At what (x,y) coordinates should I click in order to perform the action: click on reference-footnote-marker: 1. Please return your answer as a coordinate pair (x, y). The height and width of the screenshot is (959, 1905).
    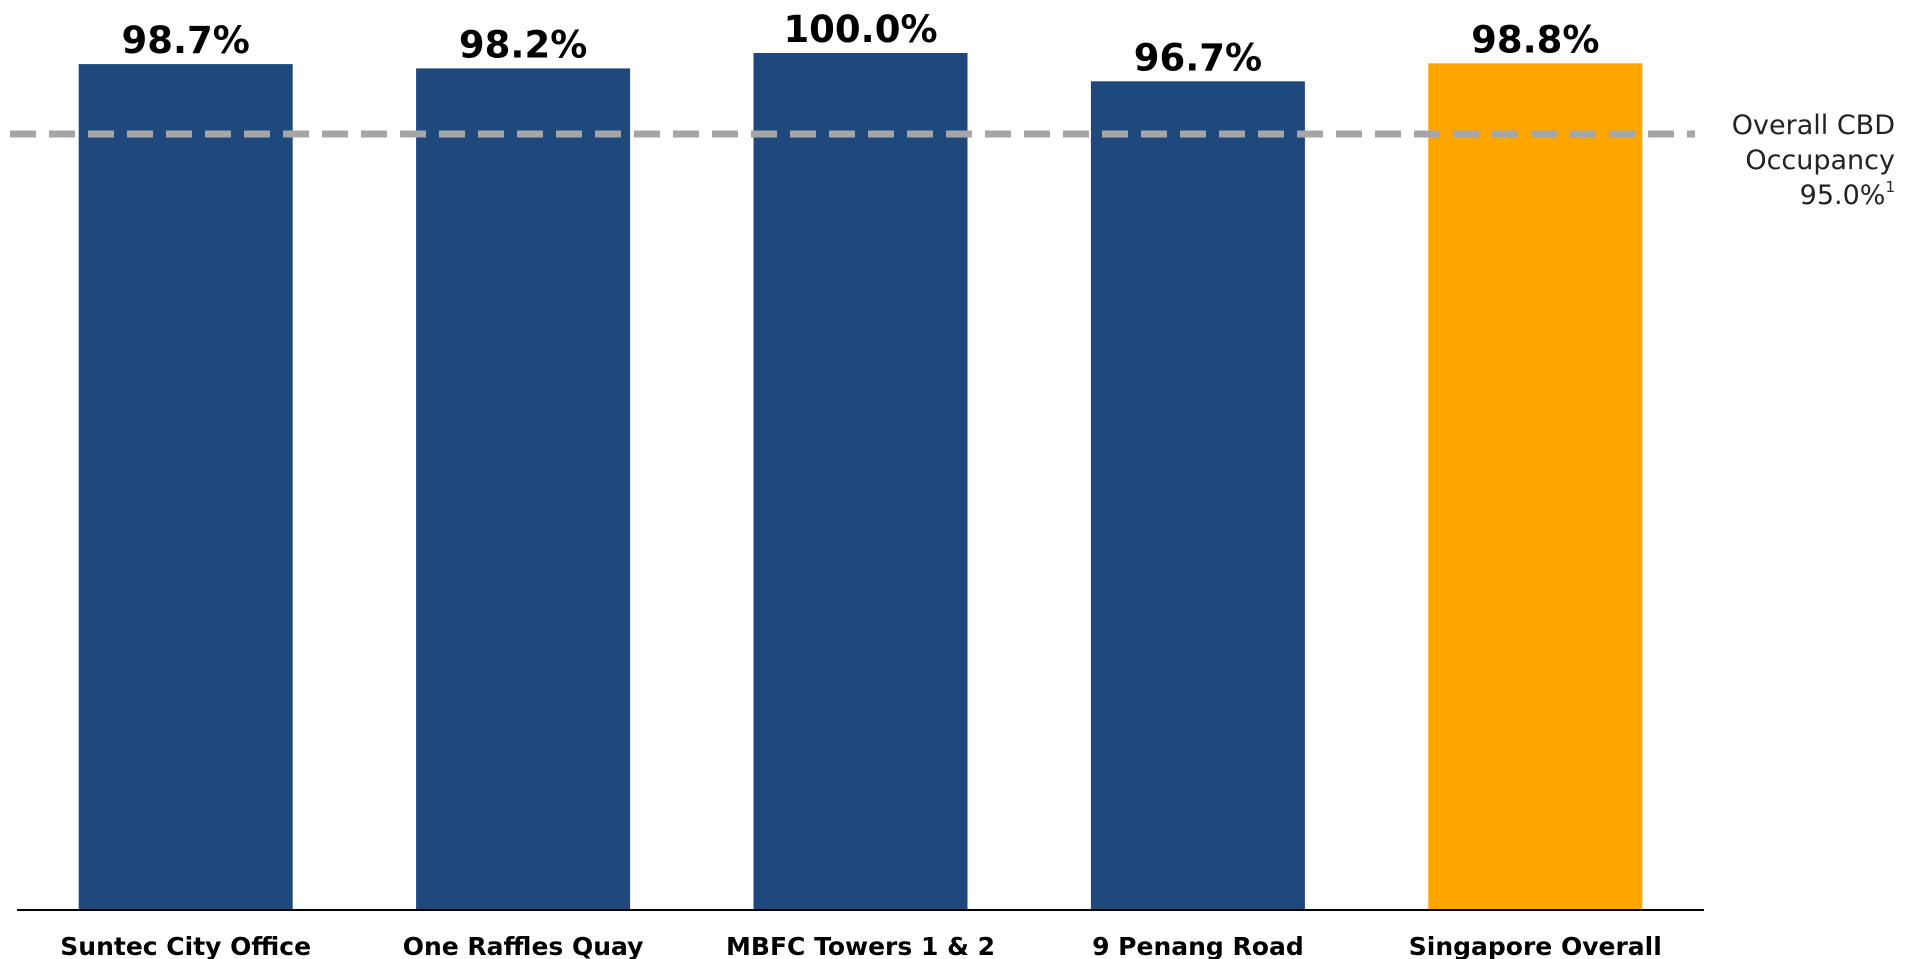
    Looking at the image, I should click on (1890, 187).